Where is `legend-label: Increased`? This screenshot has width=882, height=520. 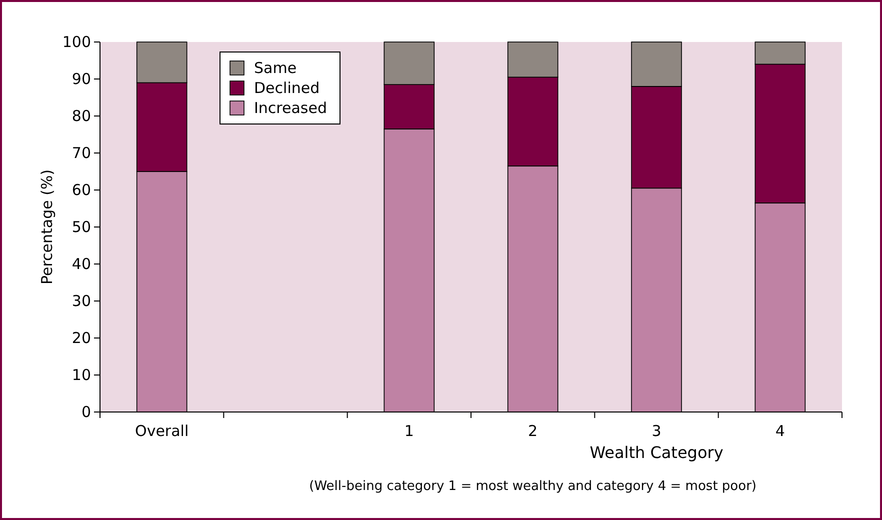 legend-label: Increased is located at coordinates (291, 108).